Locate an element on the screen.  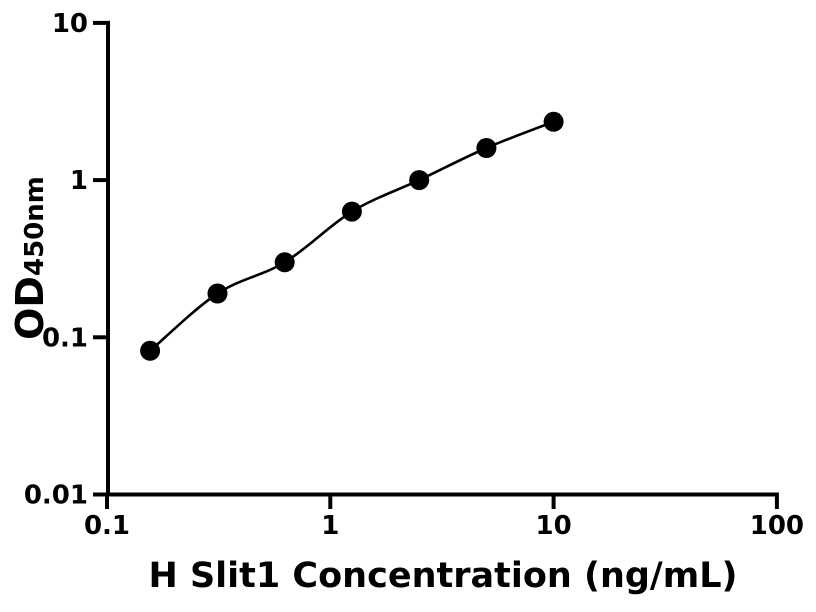
y-tick-label: 1 is located at coordinates (79, 181).